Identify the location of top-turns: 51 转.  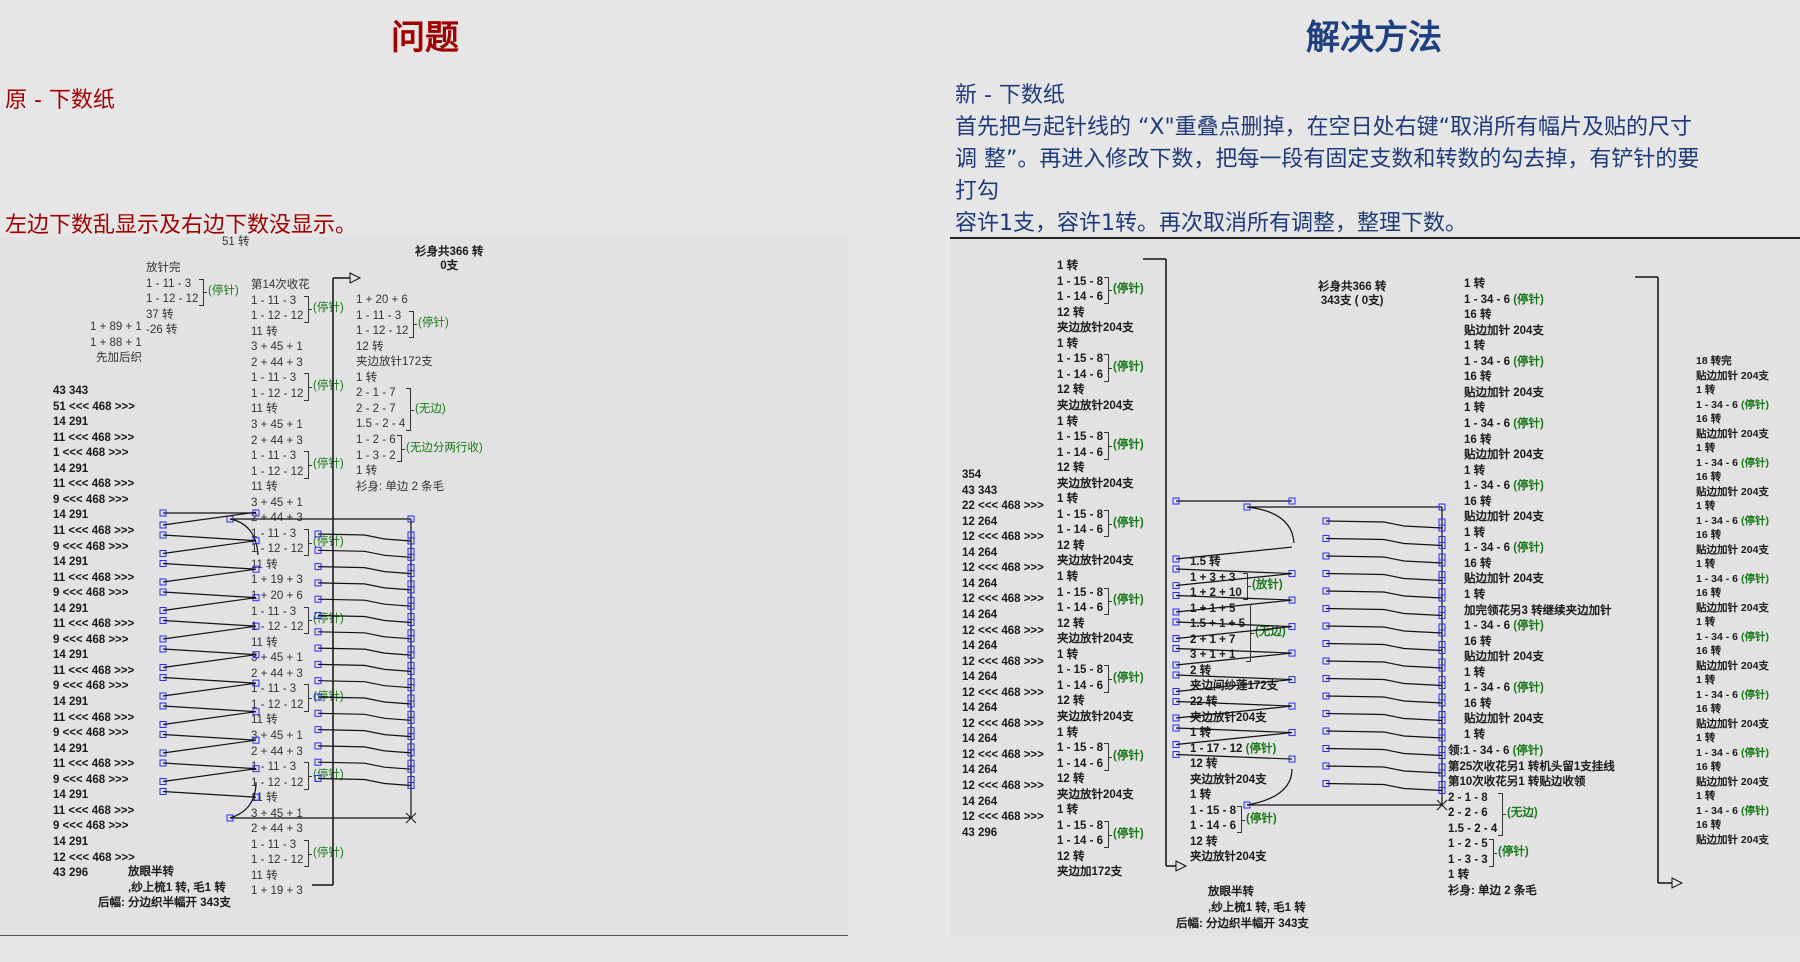
(236, 242).